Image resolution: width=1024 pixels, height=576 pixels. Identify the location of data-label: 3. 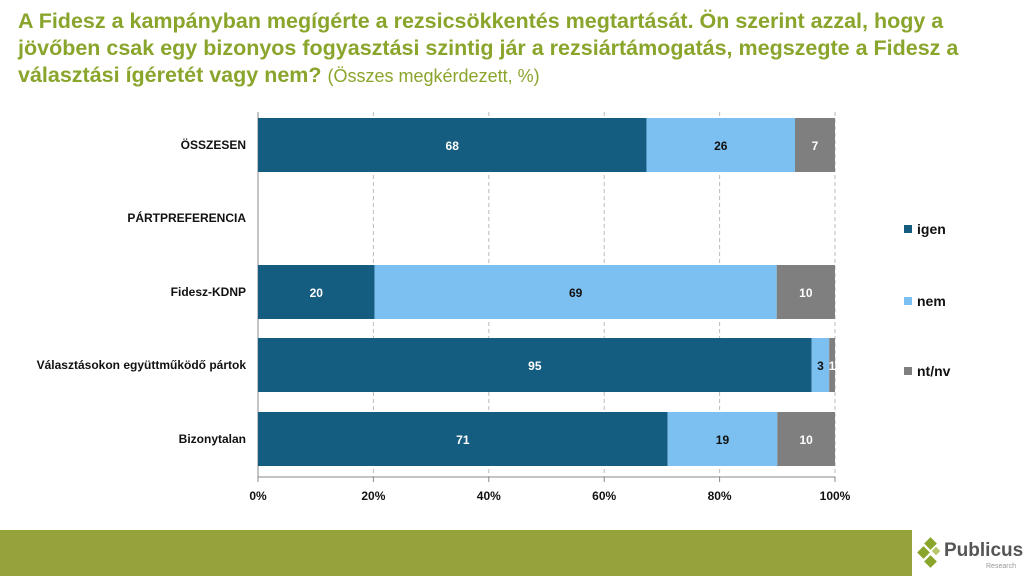
(820, 366).